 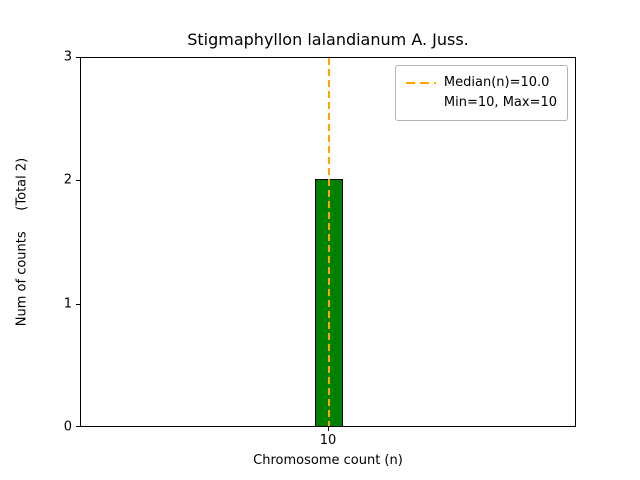 What do you see at coordinates (67, 304) in the screenshot?
I see `y-tick-label: 1` at bounding box center [67, 304].